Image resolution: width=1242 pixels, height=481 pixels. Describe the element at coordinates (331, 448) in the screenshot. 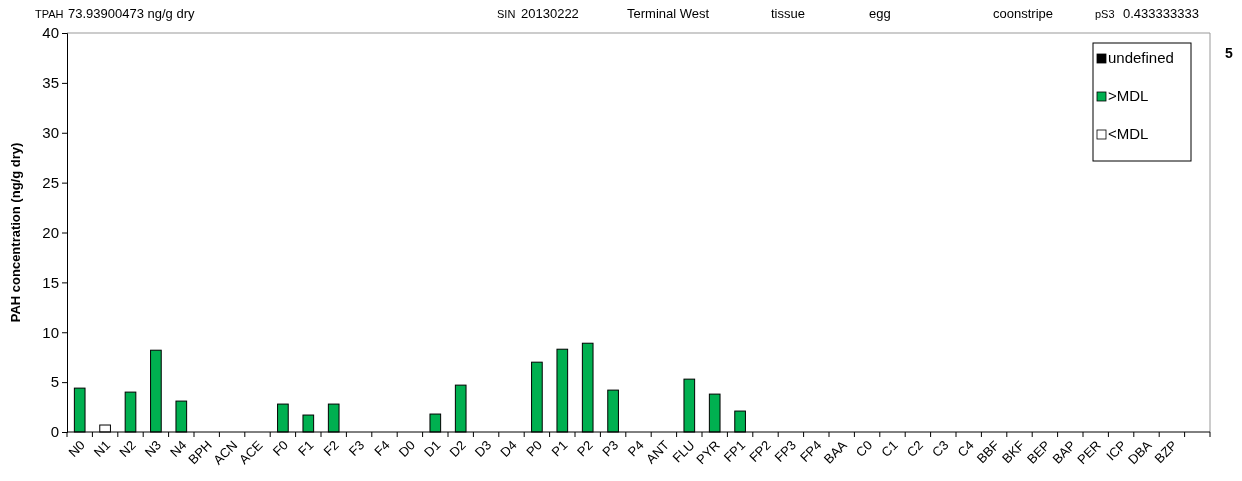

I see `x-tick-label: F2` at that location.